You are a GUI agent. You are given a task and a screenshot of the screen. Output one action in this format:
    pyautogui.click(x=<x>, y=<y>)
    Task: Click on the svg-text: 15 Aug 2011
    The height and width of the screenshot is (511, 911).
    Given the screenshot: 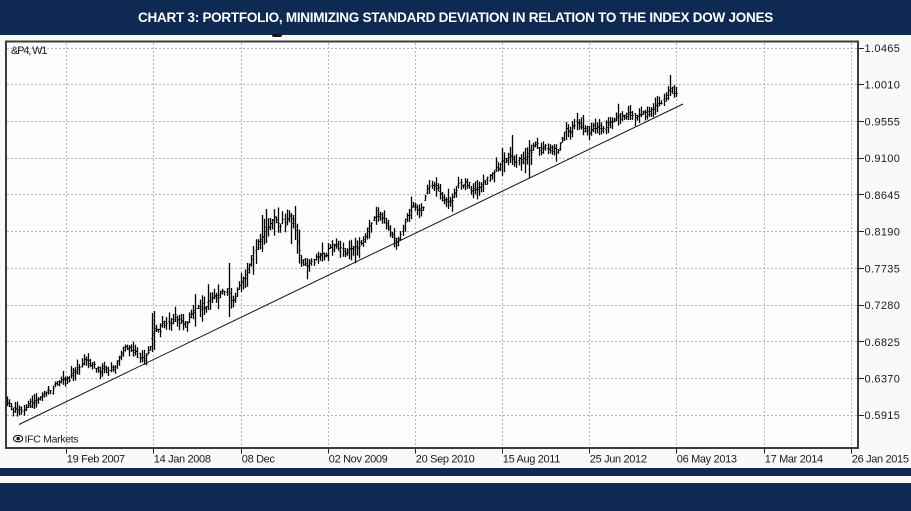 What is the action you would take?
    pyautogui.click(x=531, y=460)
    